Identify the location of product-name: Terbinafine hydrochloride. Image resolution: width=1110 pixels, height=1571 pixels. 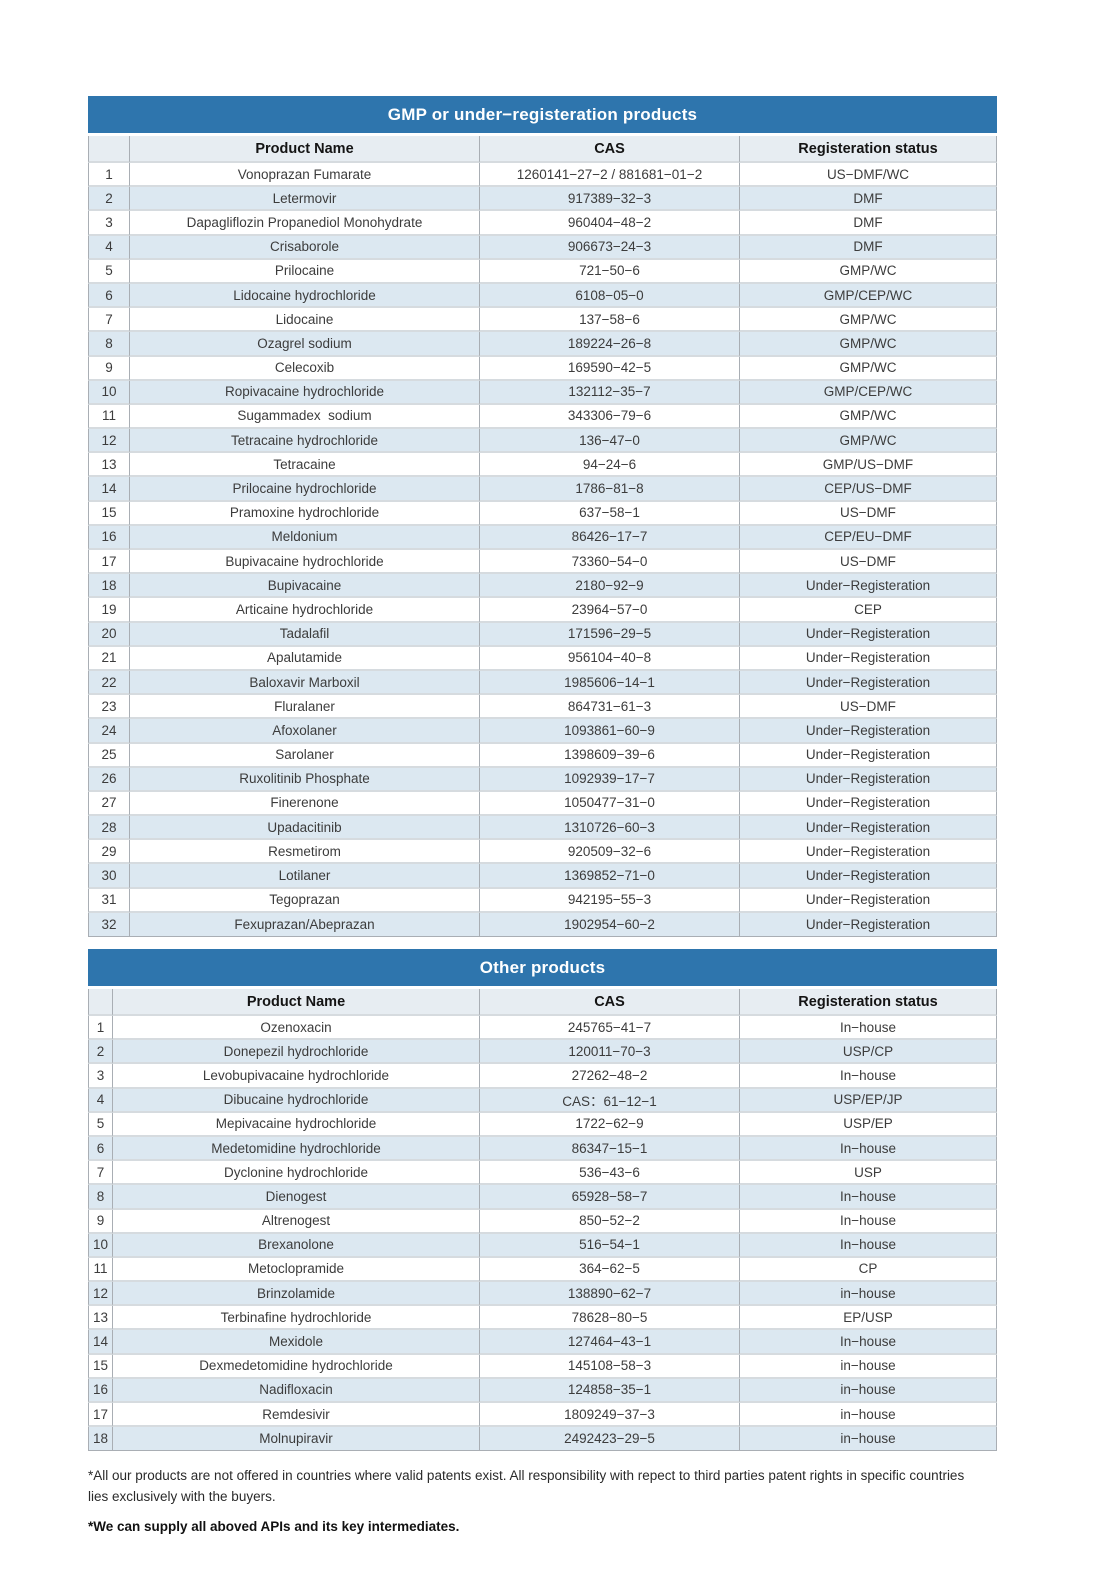
(296, 1318).